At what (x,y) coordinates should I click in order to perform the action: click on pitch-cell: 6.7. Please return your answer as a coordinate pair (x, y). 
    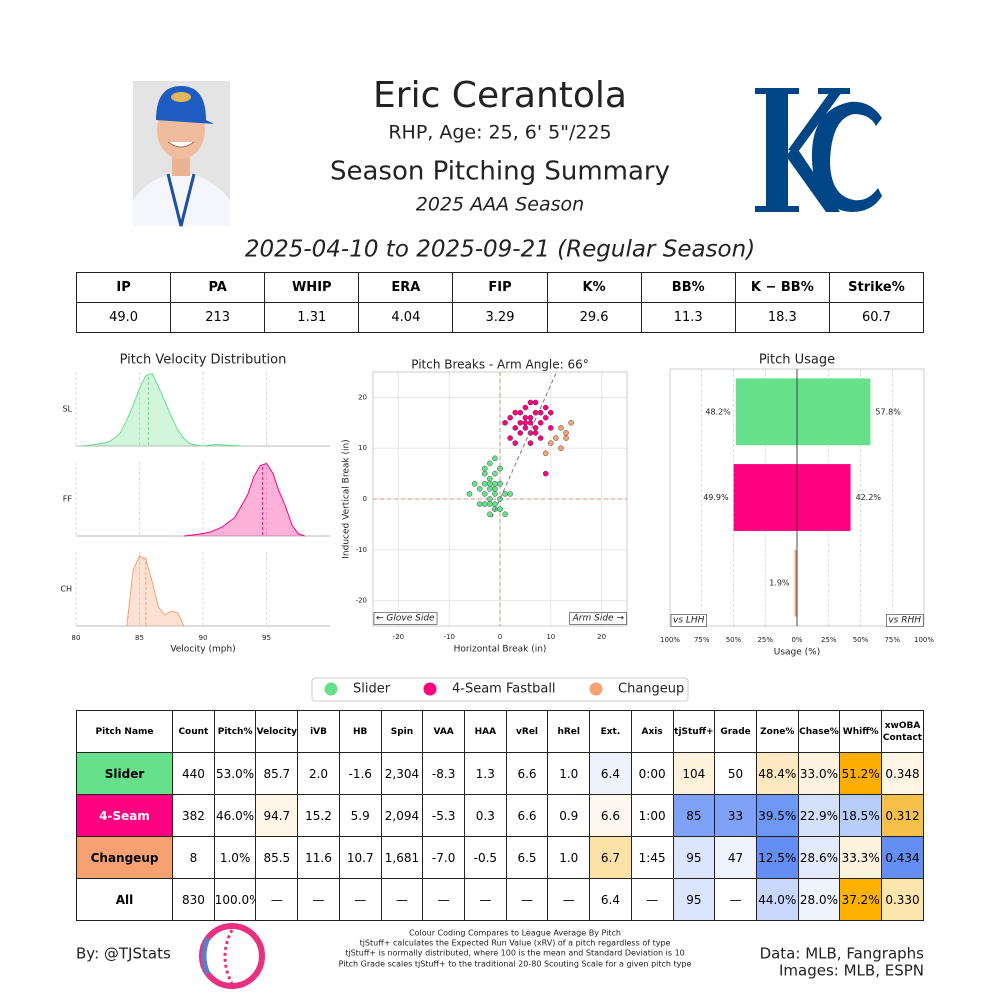
    Looking at the image, I should click on (610, 857).